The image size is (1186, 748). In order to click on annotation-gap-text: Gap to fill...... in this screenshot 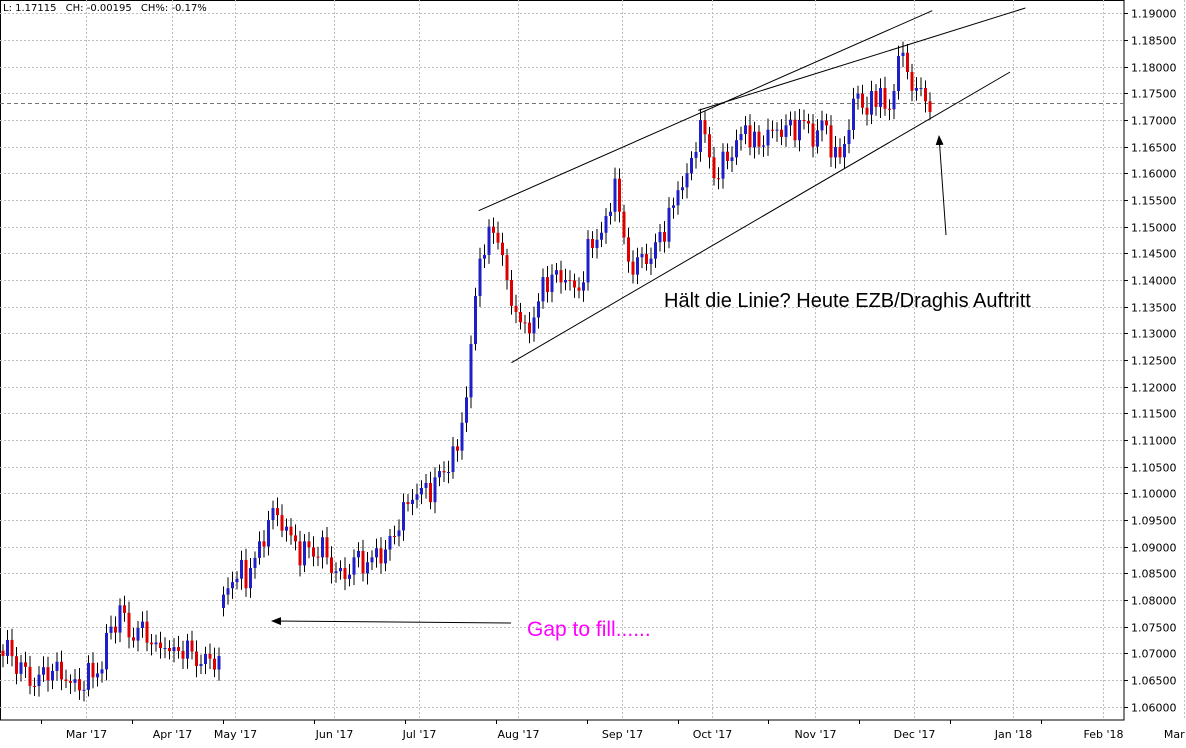, I will do `click(589, 629)`.